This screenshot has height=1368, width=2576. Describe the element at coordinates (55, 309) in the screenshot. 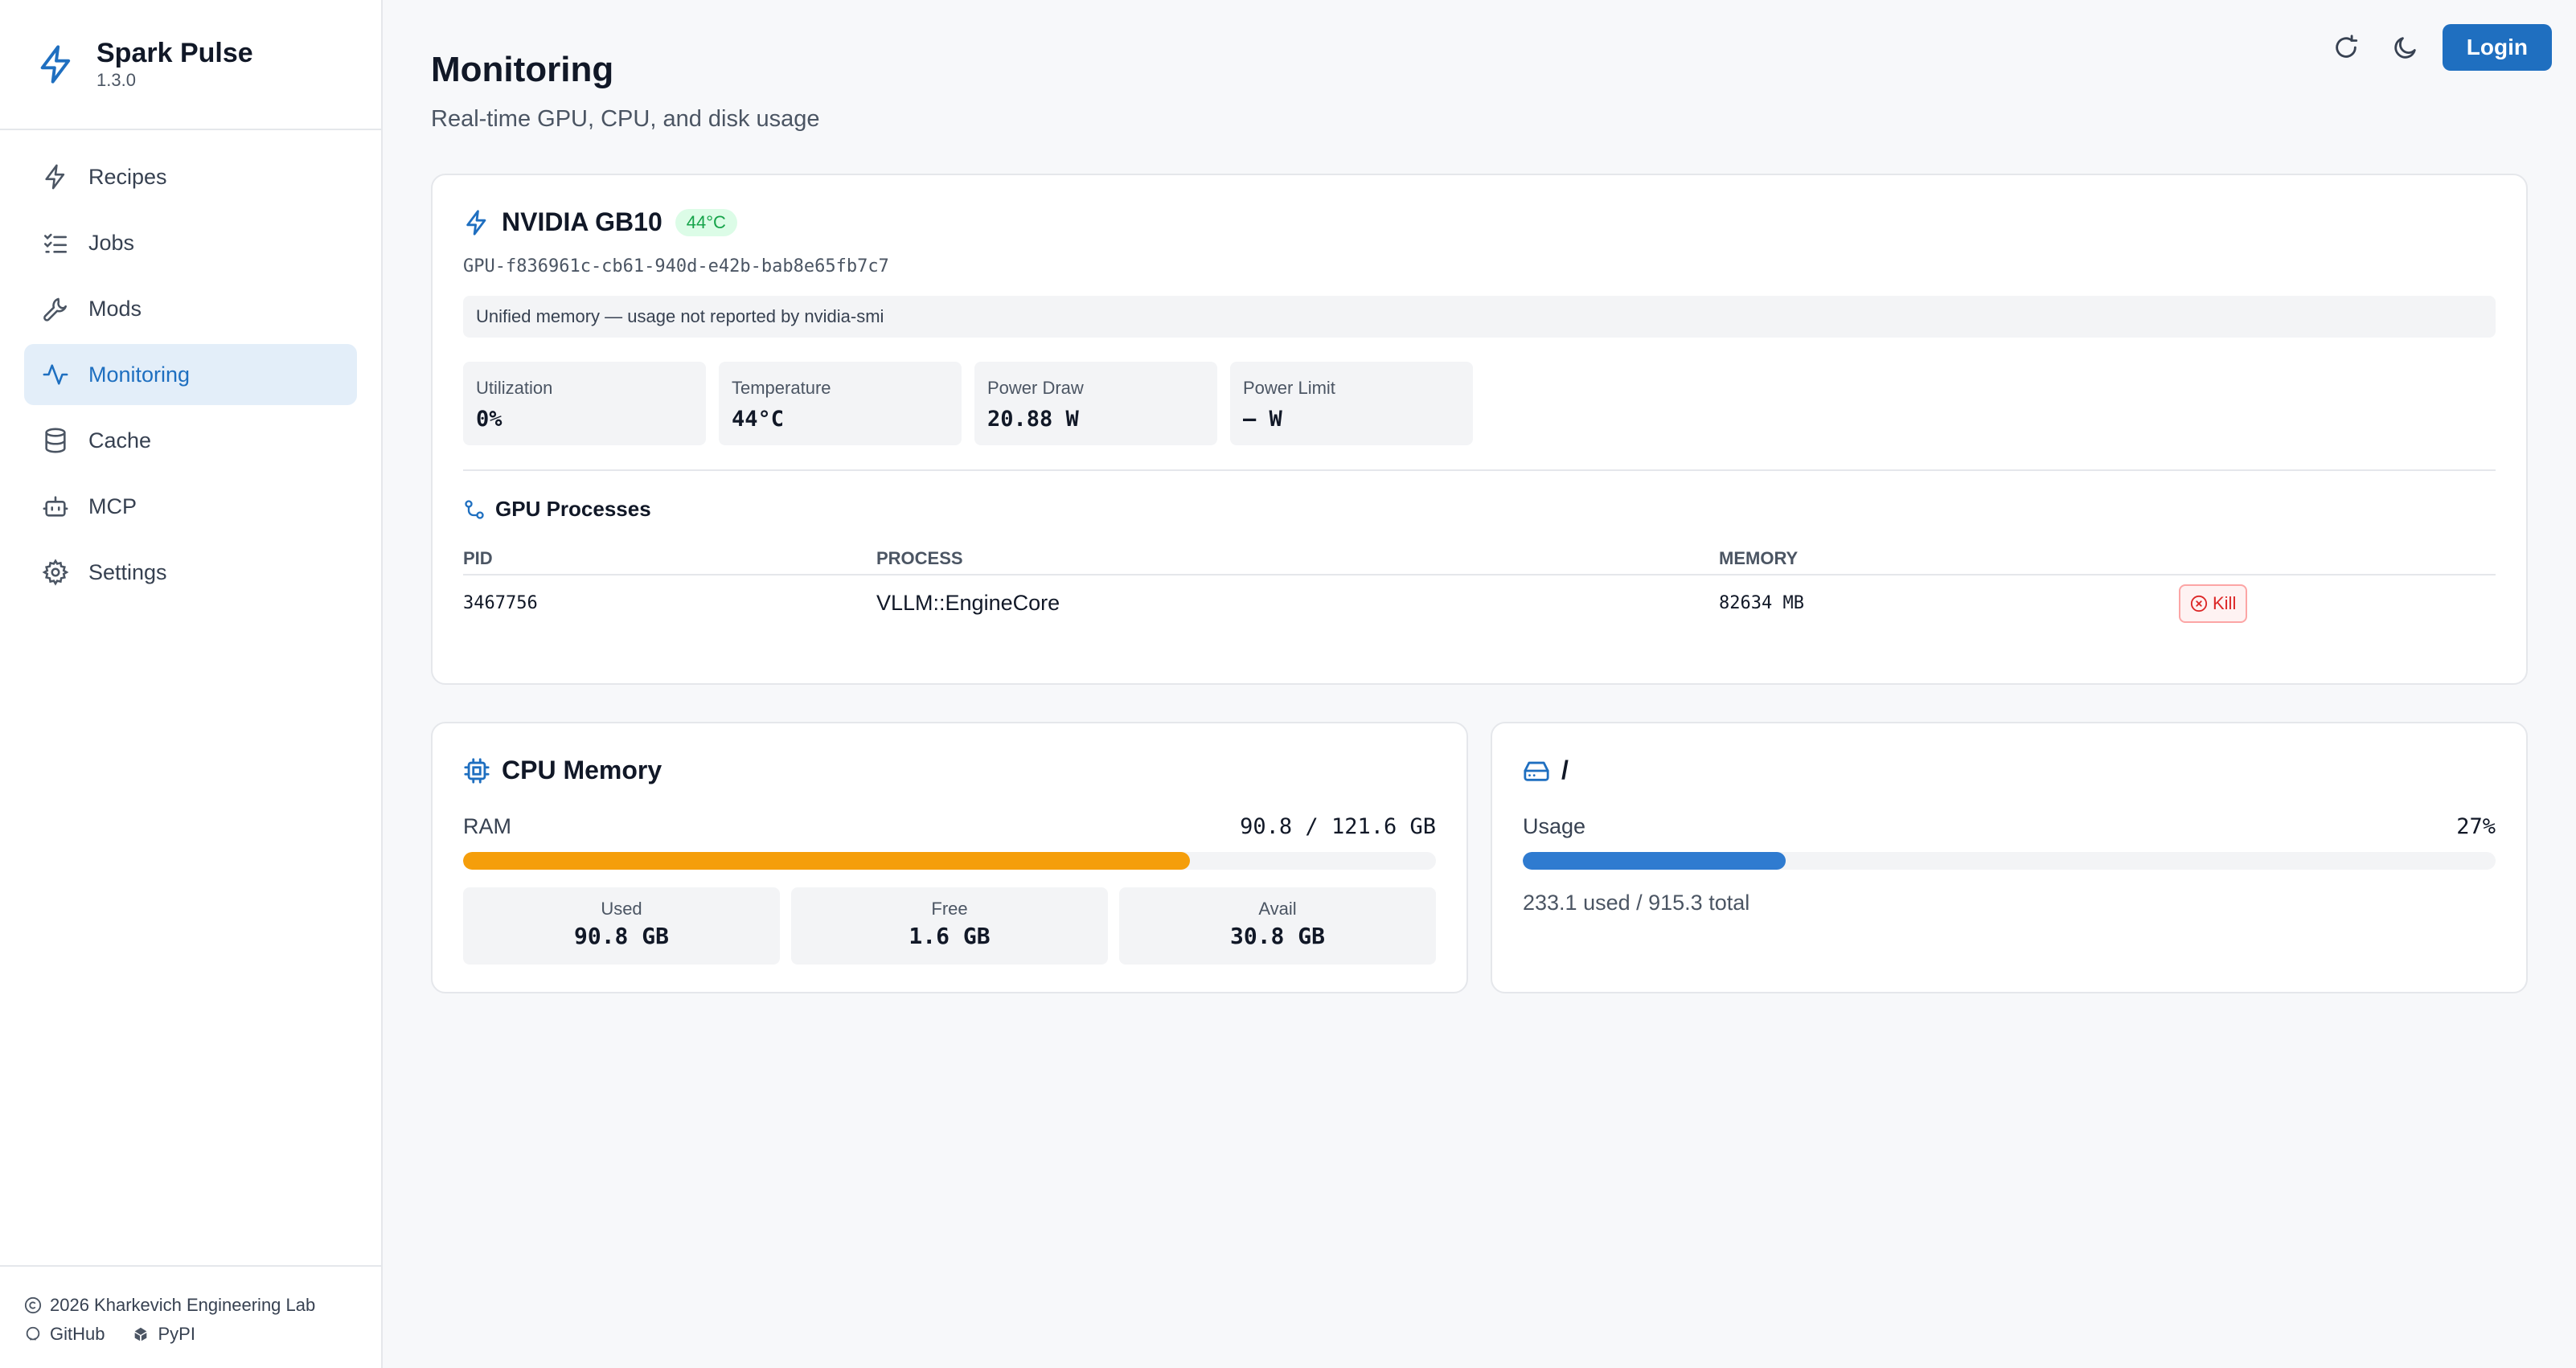

I see `wrench-icon` at that location.